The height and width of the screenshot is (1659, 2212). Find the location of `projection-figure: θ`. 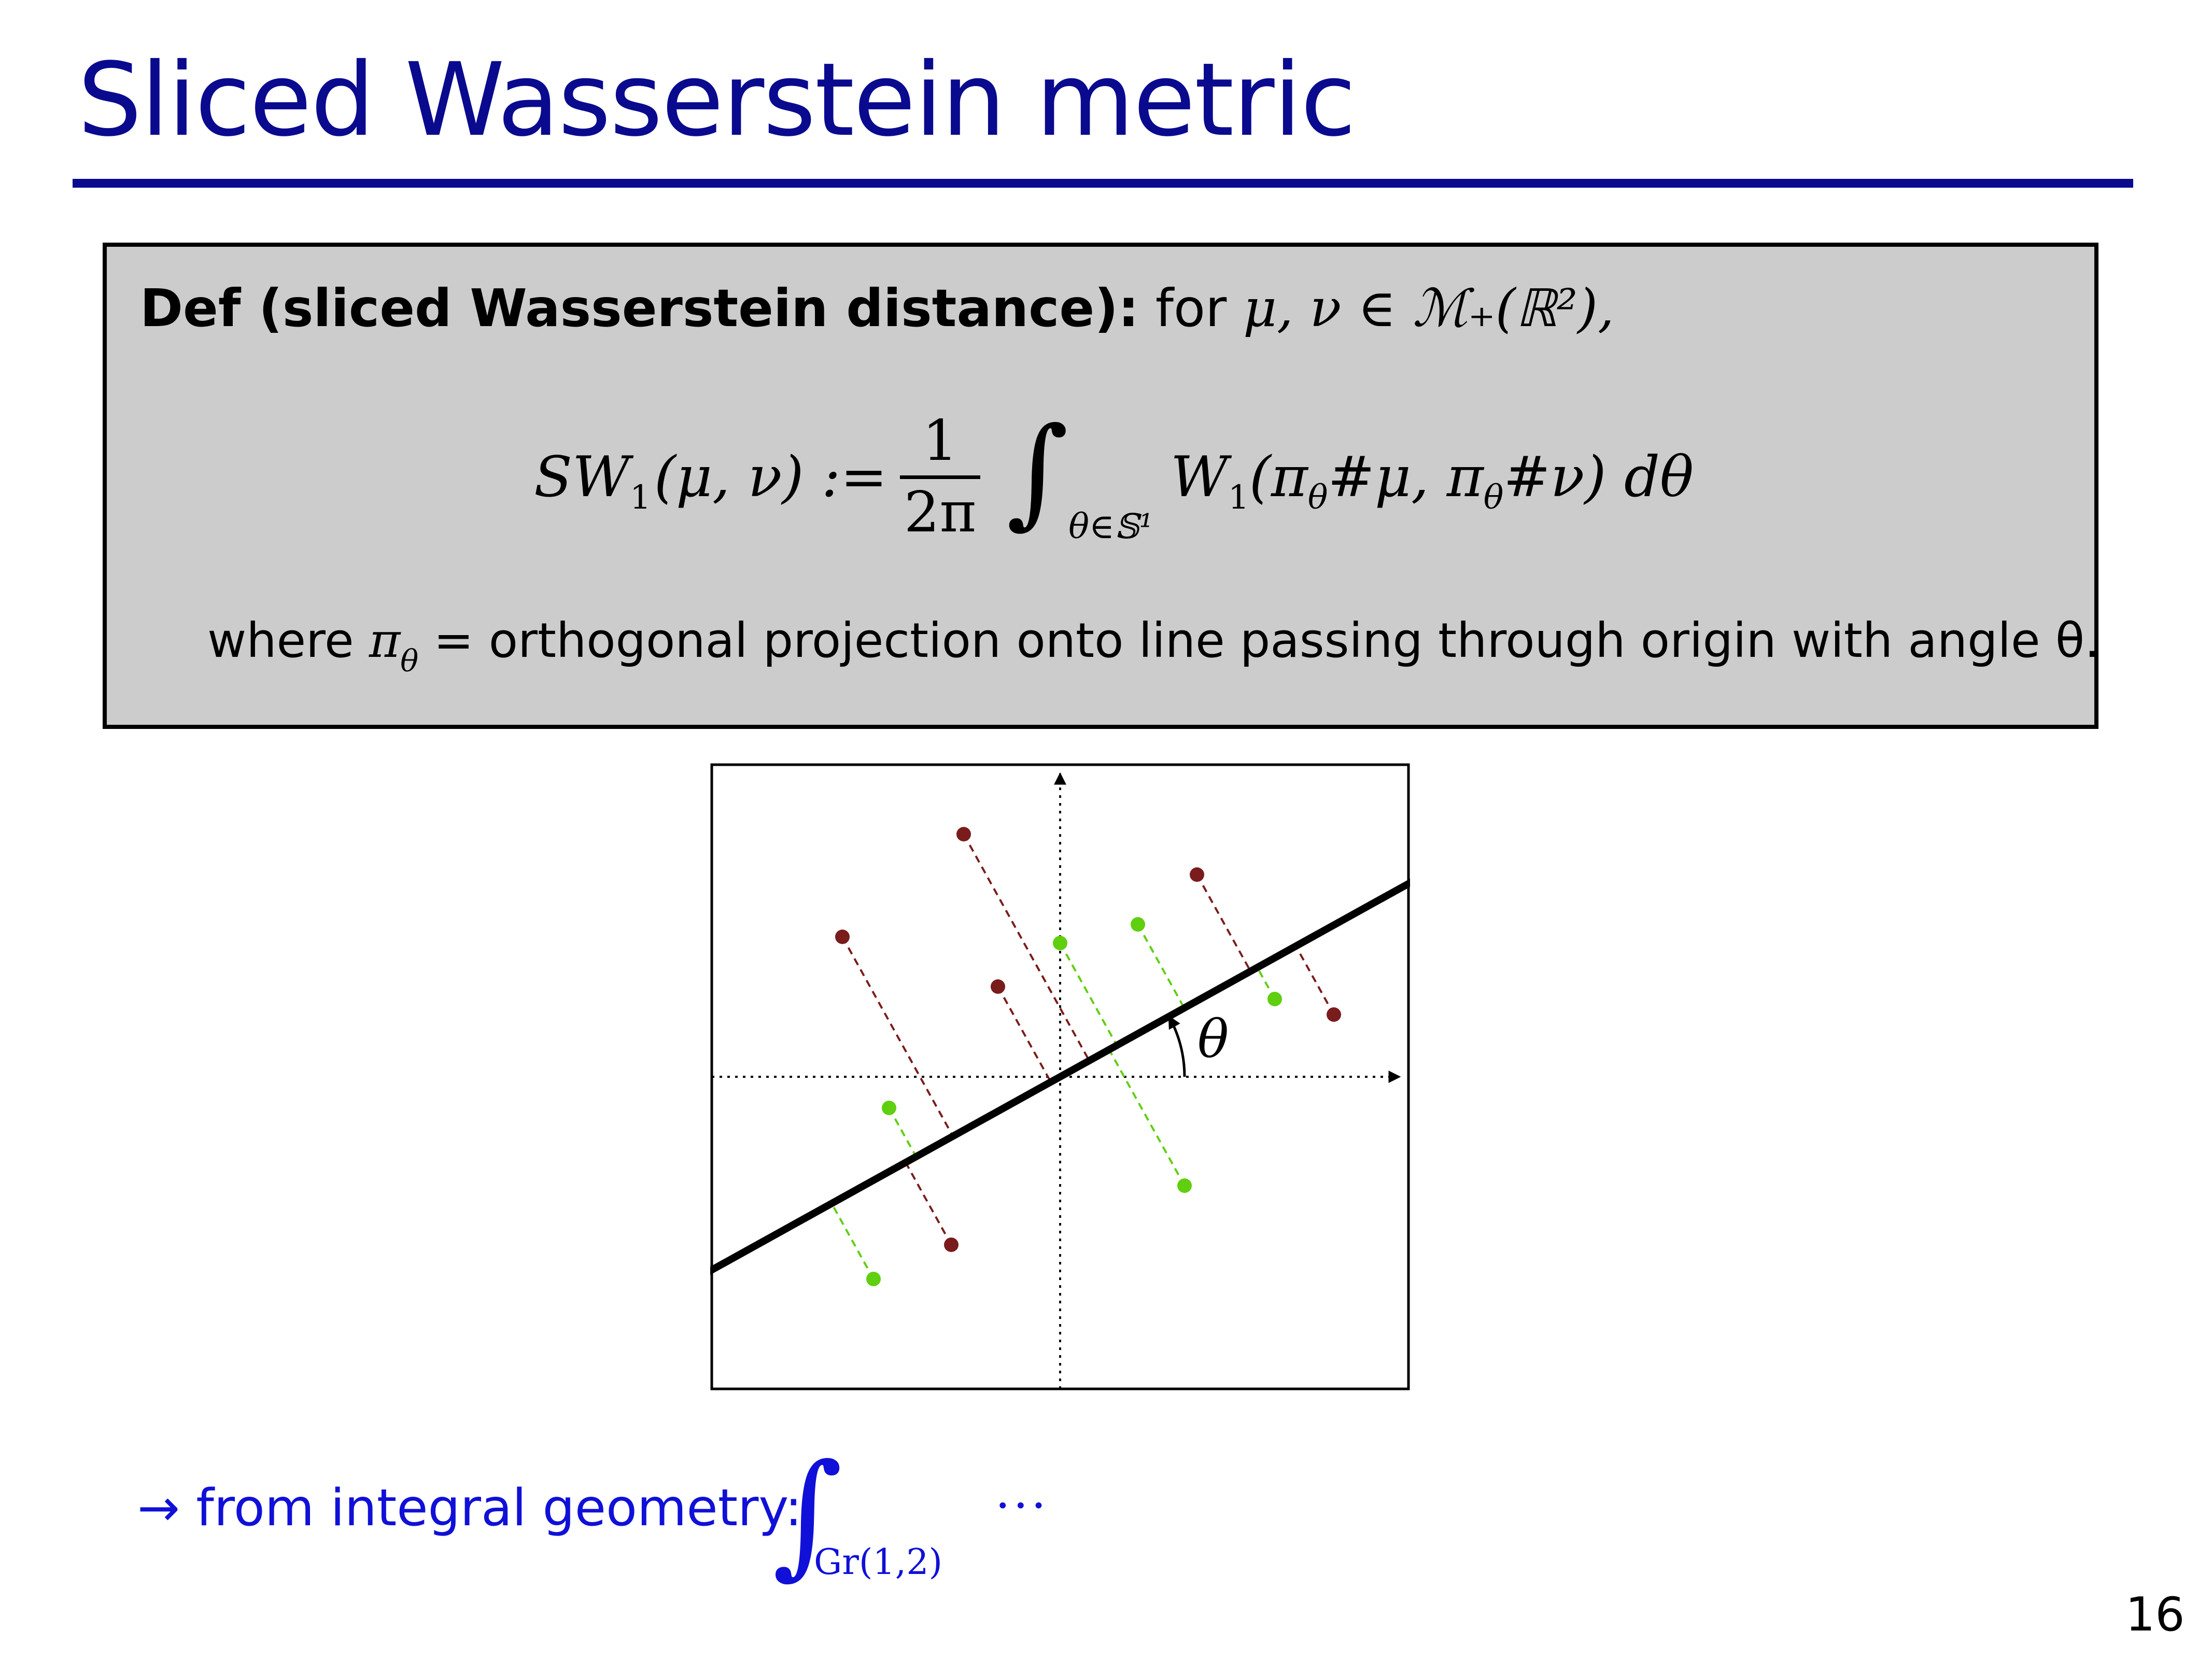

projection-figure: θ is located at coordinates (1060, 1077).